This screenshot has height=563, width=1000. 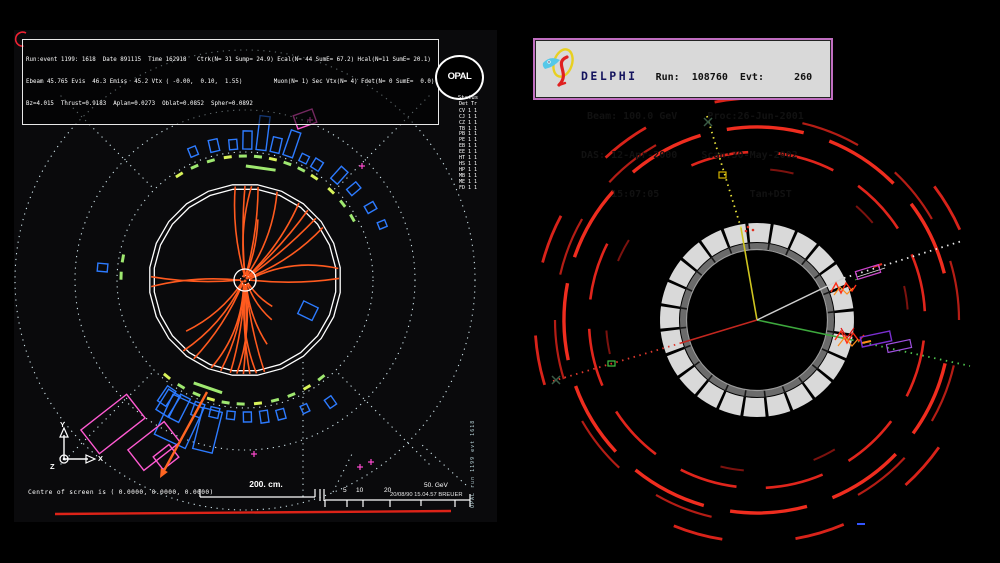 I want to click on status-row: CV 1 1, so click(x=468, y=110).